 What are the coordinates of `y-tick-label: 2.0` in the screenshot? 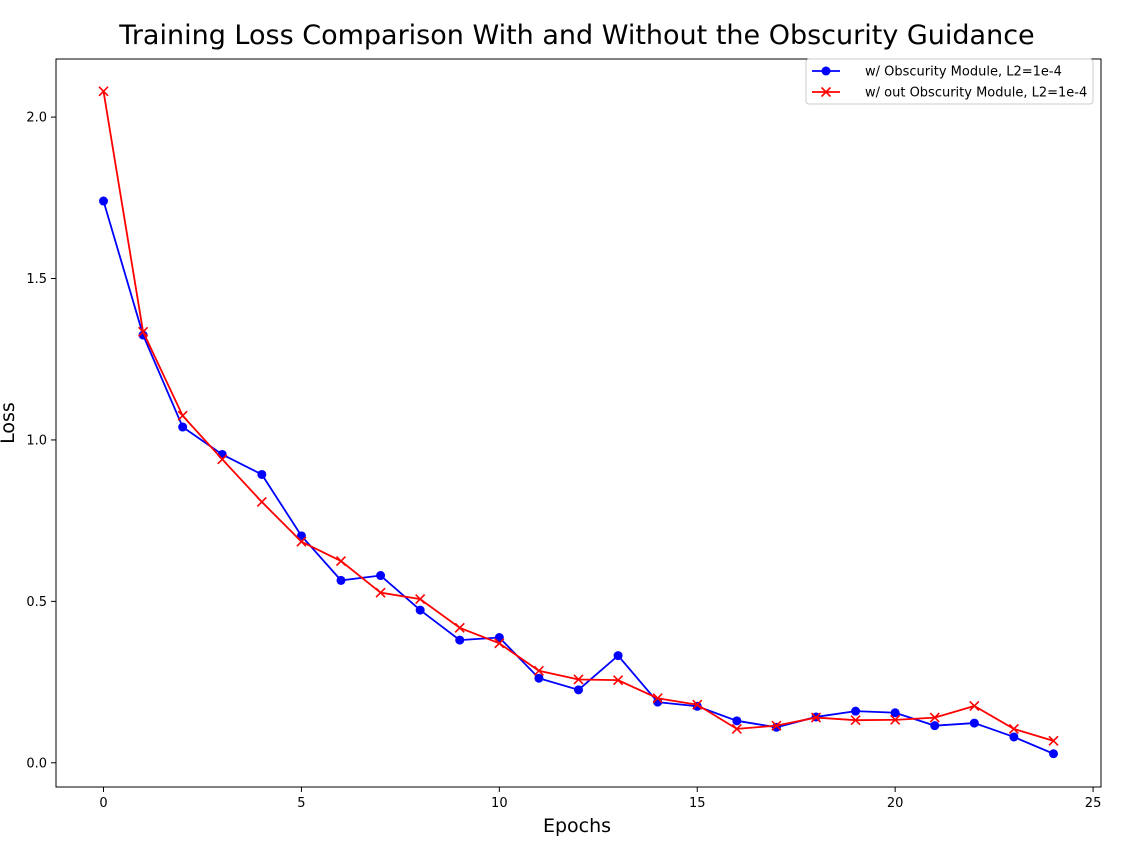 It's located at (36, 118).